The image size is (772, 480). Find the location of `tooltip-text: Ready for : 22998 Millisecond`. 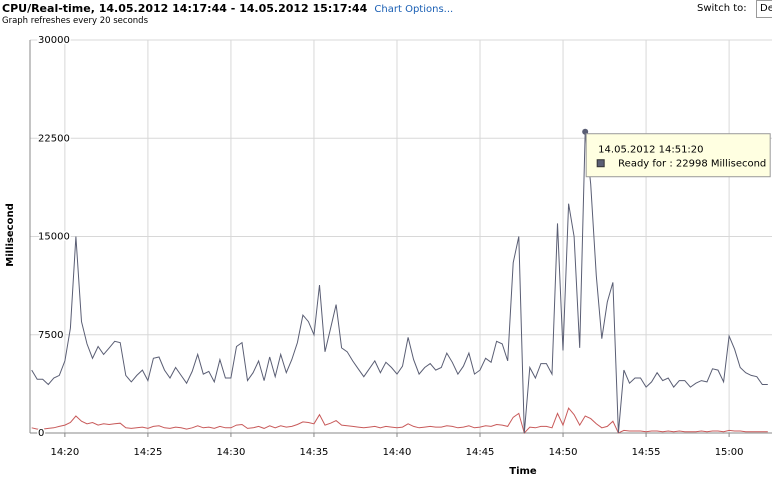

tooltip-text: Ready for : 22998 Millisecond is located at coordinates (692, 164).